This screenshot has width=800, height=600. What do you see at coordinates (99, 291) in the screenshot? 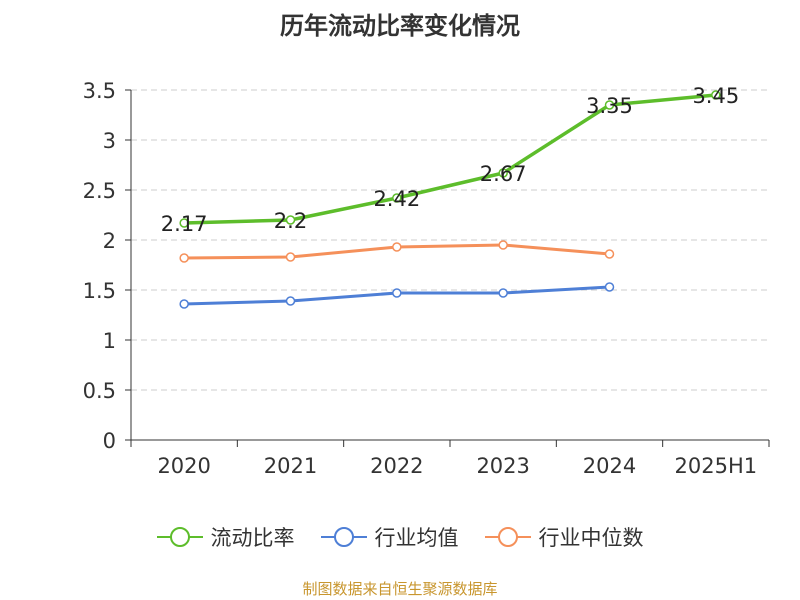
I see `y-tick-label: 1.5` at bounding box center [99, 291].